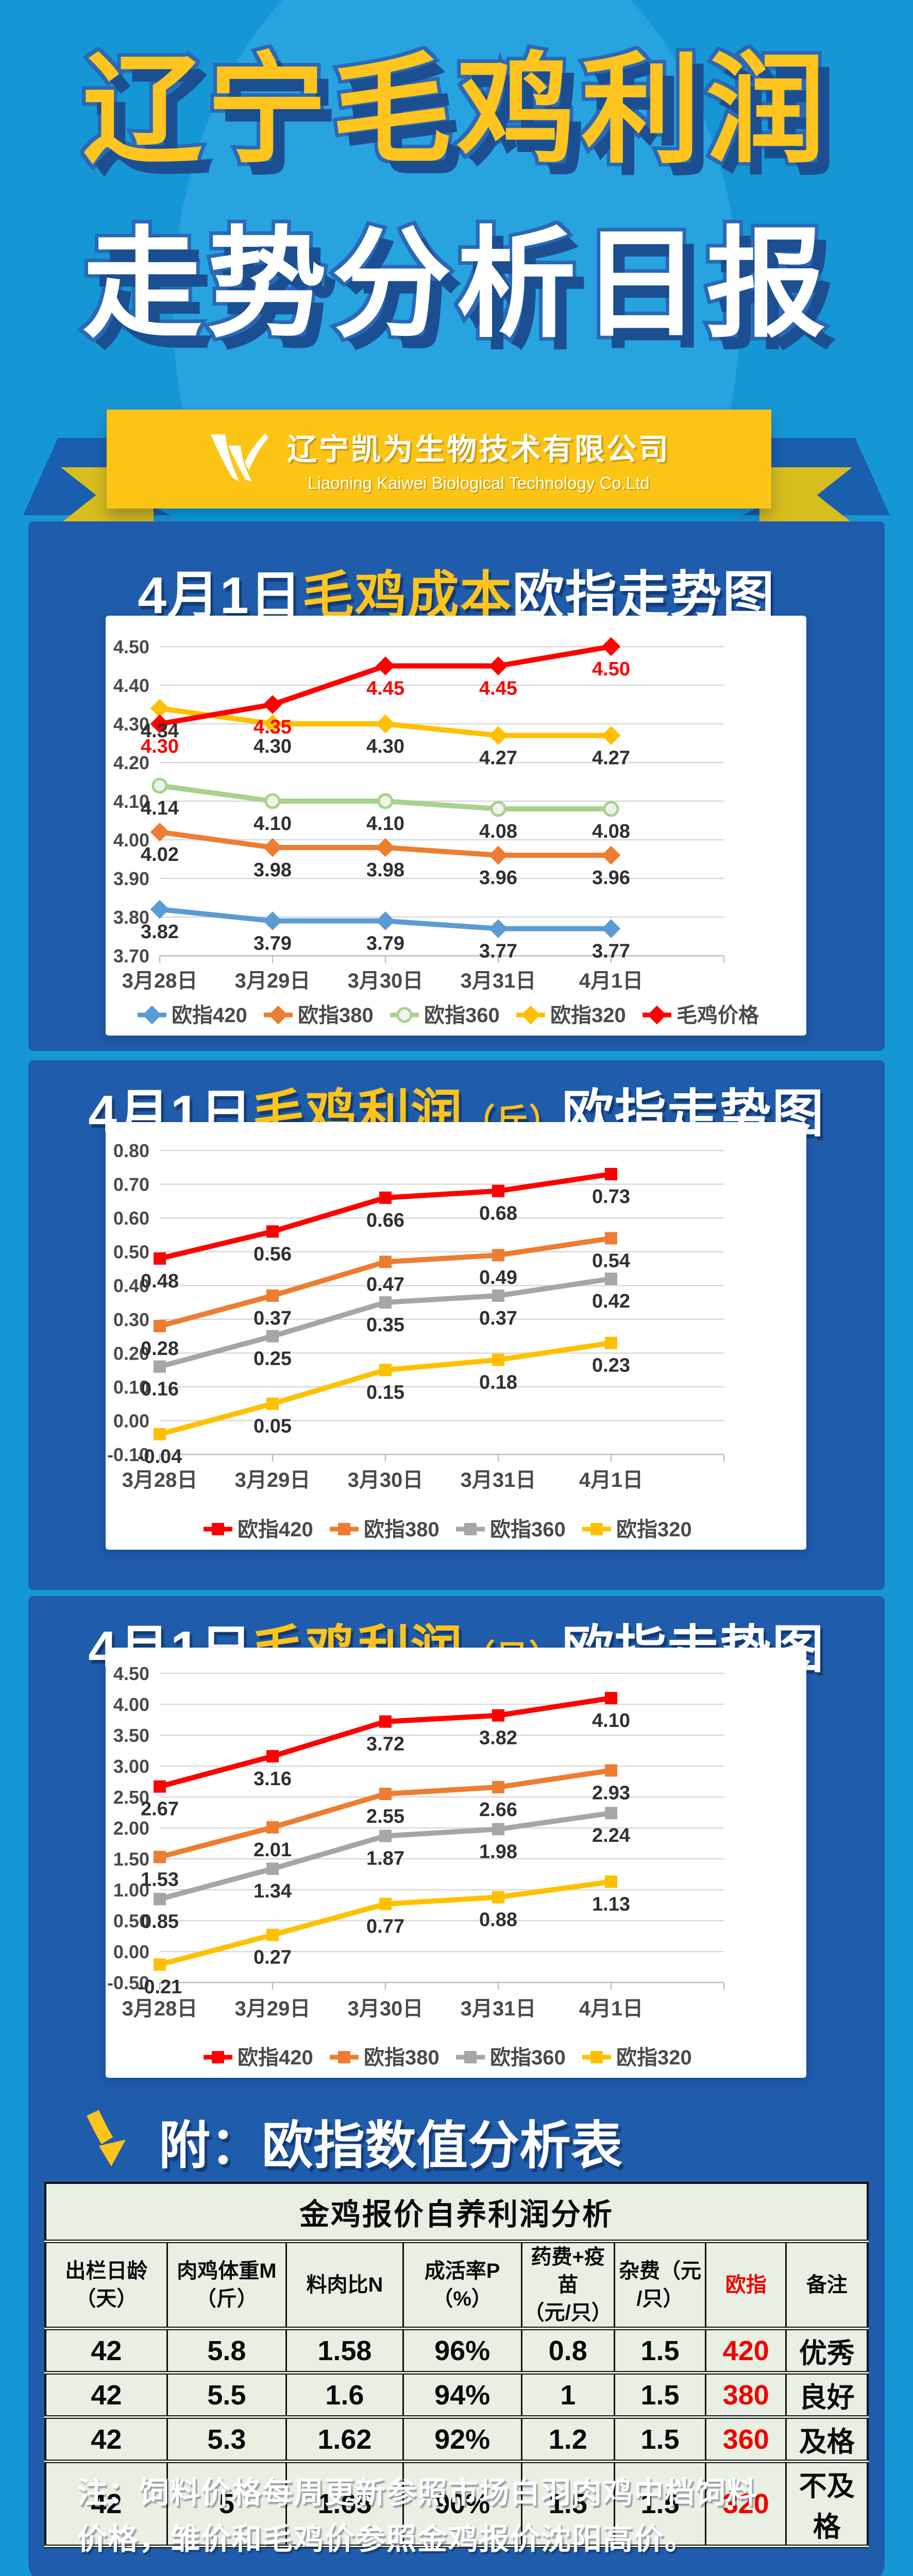 The image size is (913, 2576). I want to click on table-title-row: 金鸡报价自养利润分析, so click(457, 2212).